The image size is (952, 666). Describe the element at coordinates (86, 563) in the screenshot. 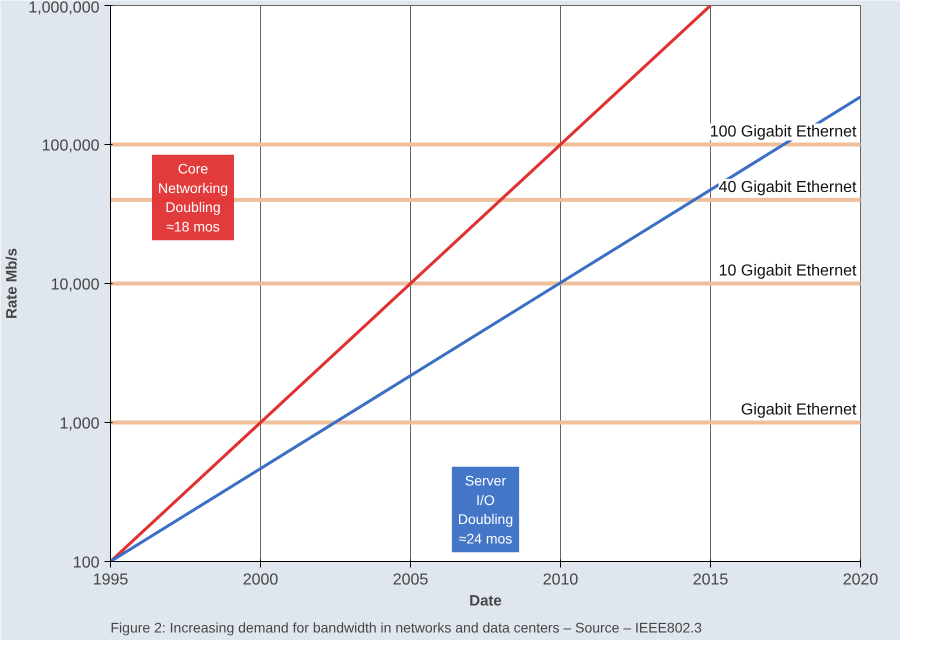

I see `y-tick-label: 100` at that location.